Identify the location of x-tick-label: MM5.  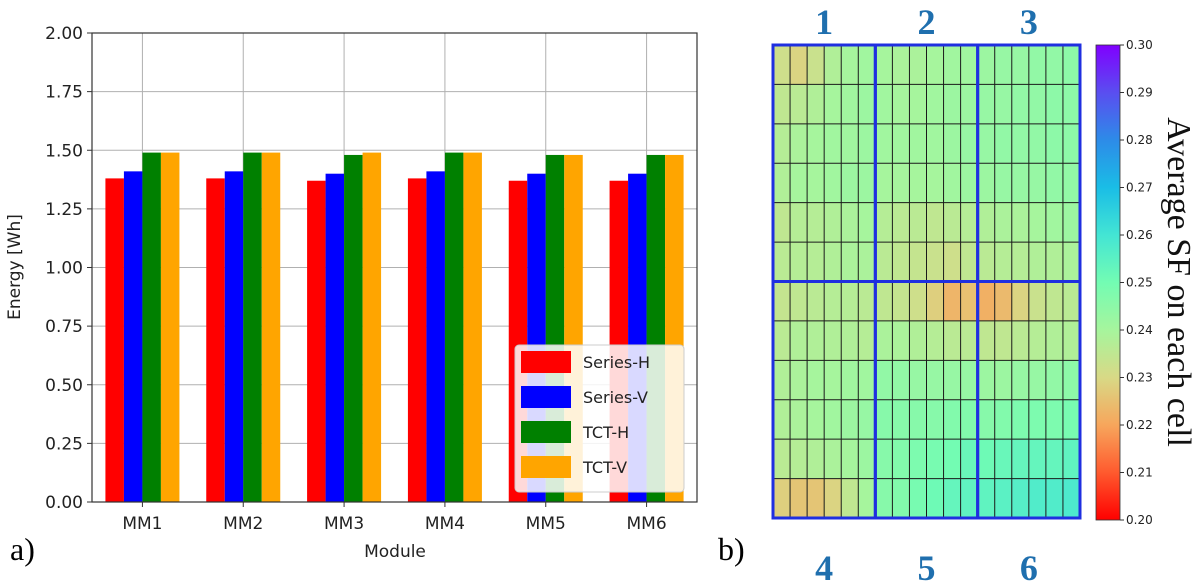
(546, 524).